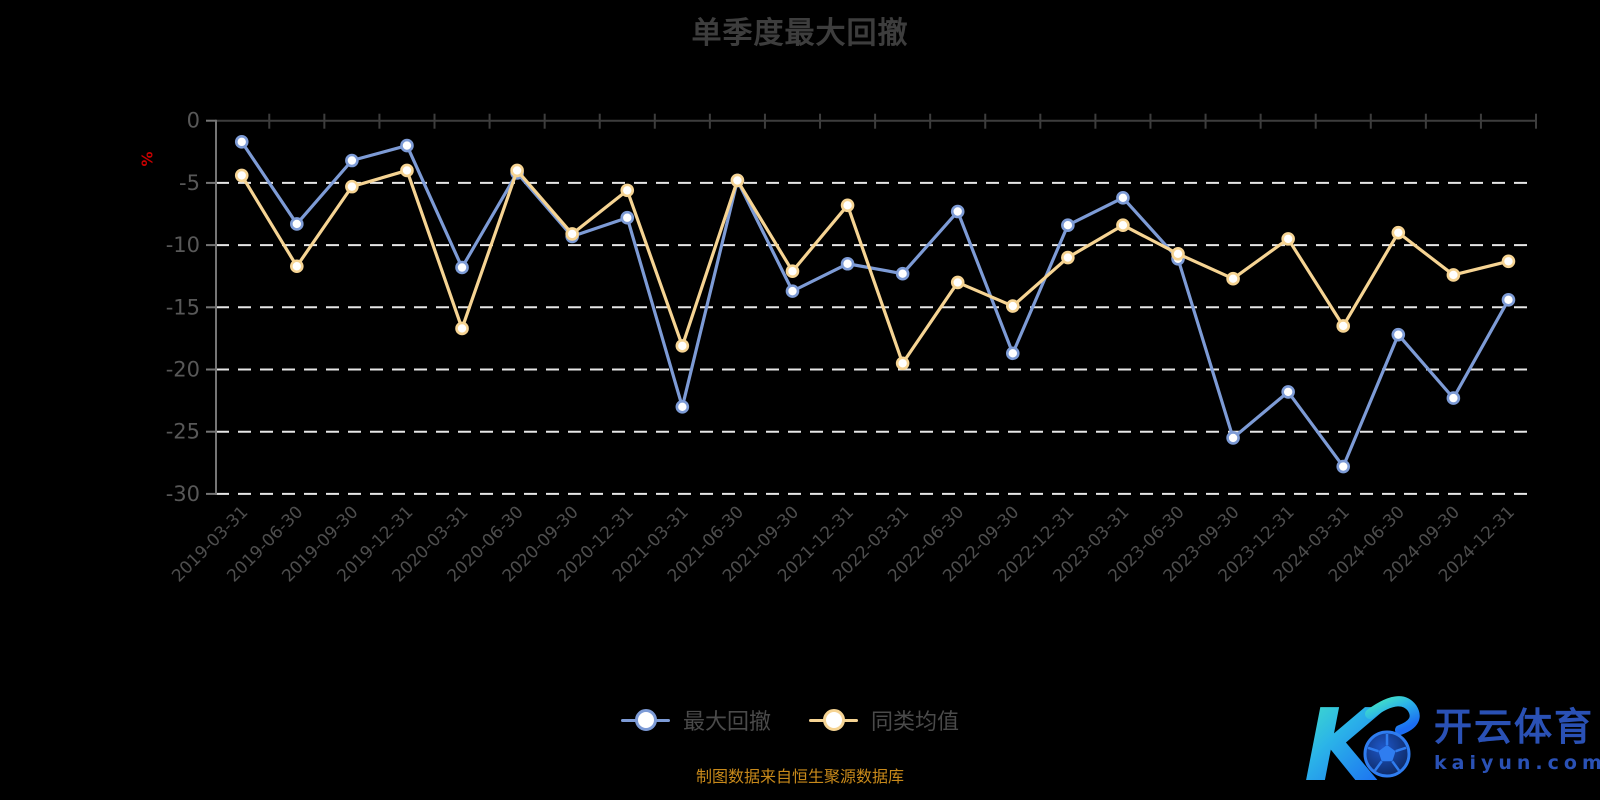 This screenshot has width=1600, height=800. I want to click on y-tick-label: -10, so click(183, 245).